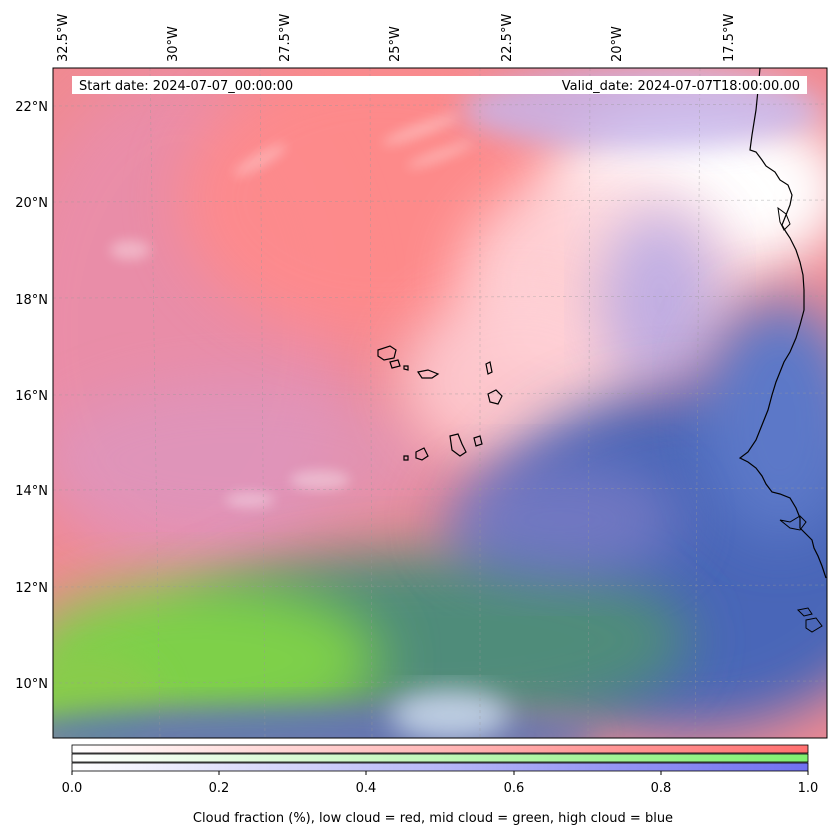 The image size is (837, 836). I want to click on cape-verde-islands, so click(440, 403).